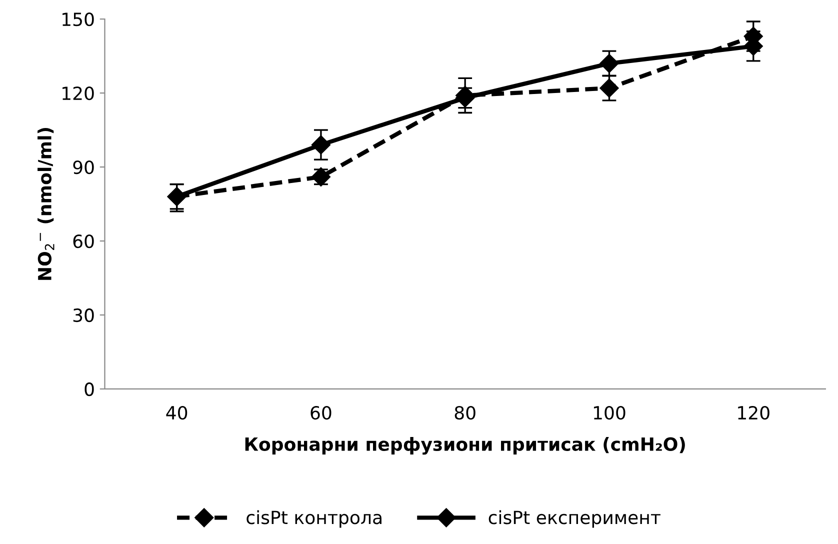 Image resolution: width=838 pixels, height=544 pixels. What do you see at coordinates (78, 93) in the screenshot?
I see `y-tick-label: 120` at bounding box center [78, 93].